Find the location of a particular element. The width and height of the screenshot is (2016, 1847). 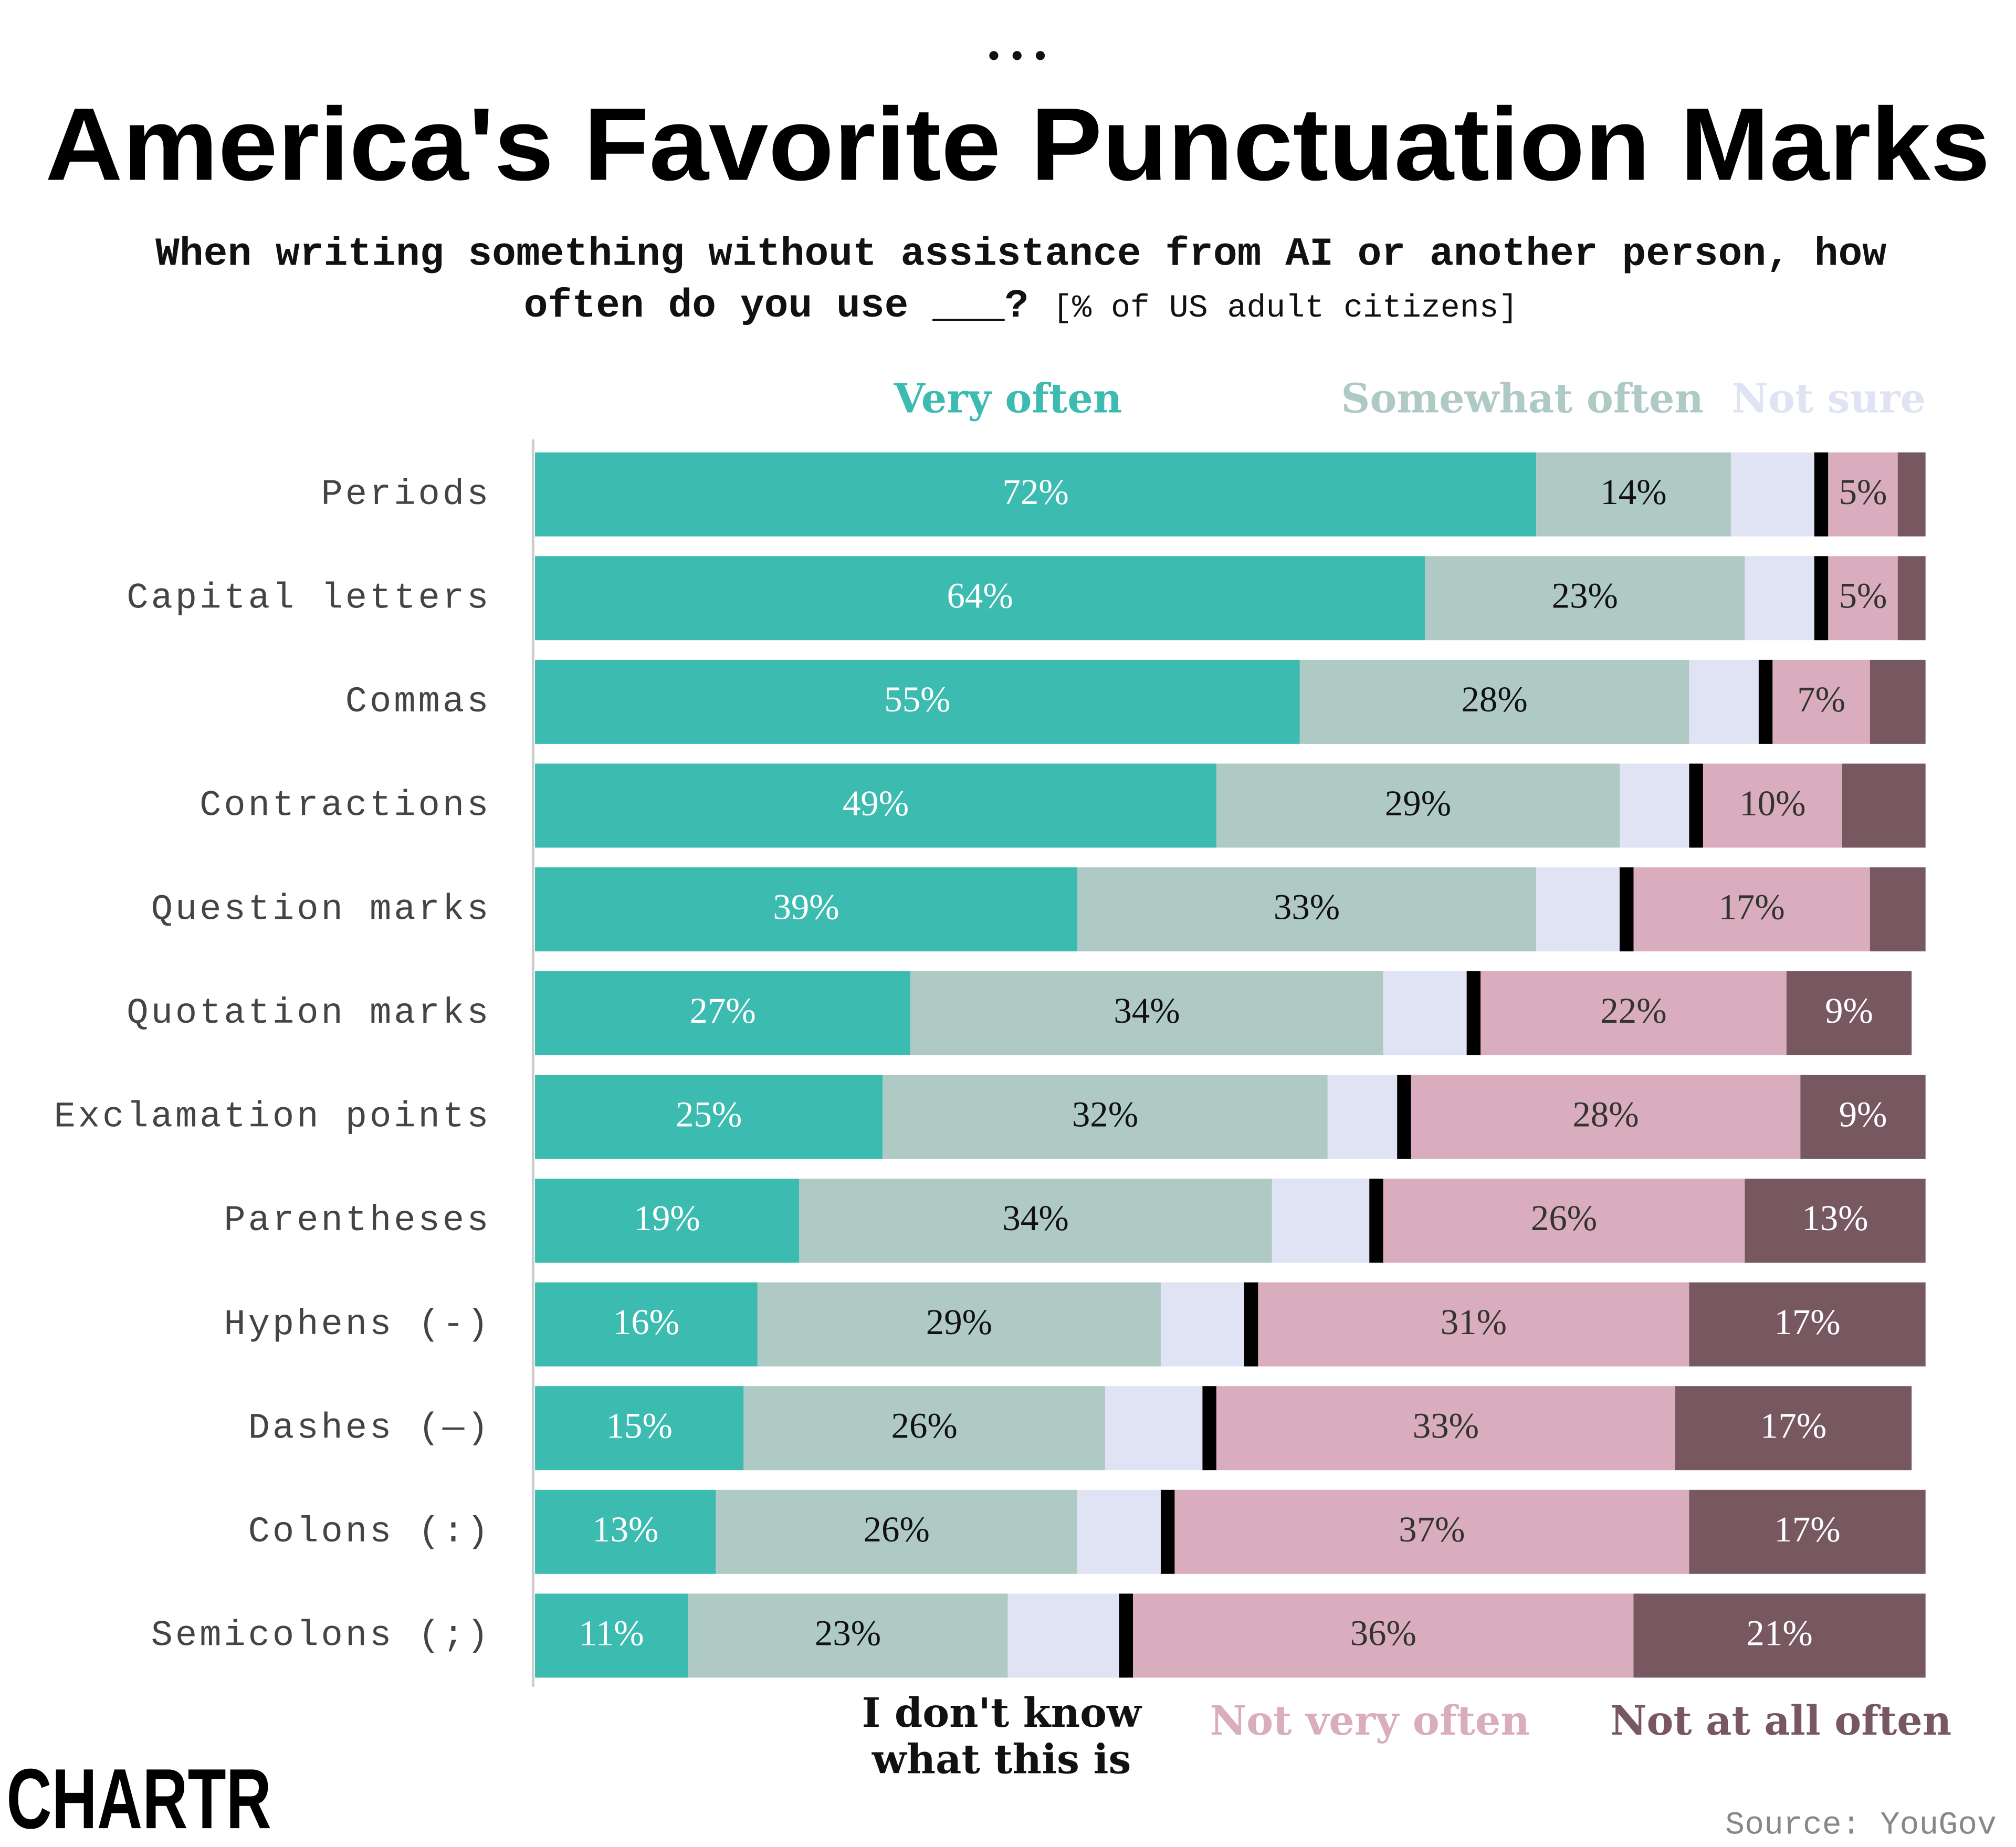

category-label: Semicolons (;) is located at coordinates (321, 1635).